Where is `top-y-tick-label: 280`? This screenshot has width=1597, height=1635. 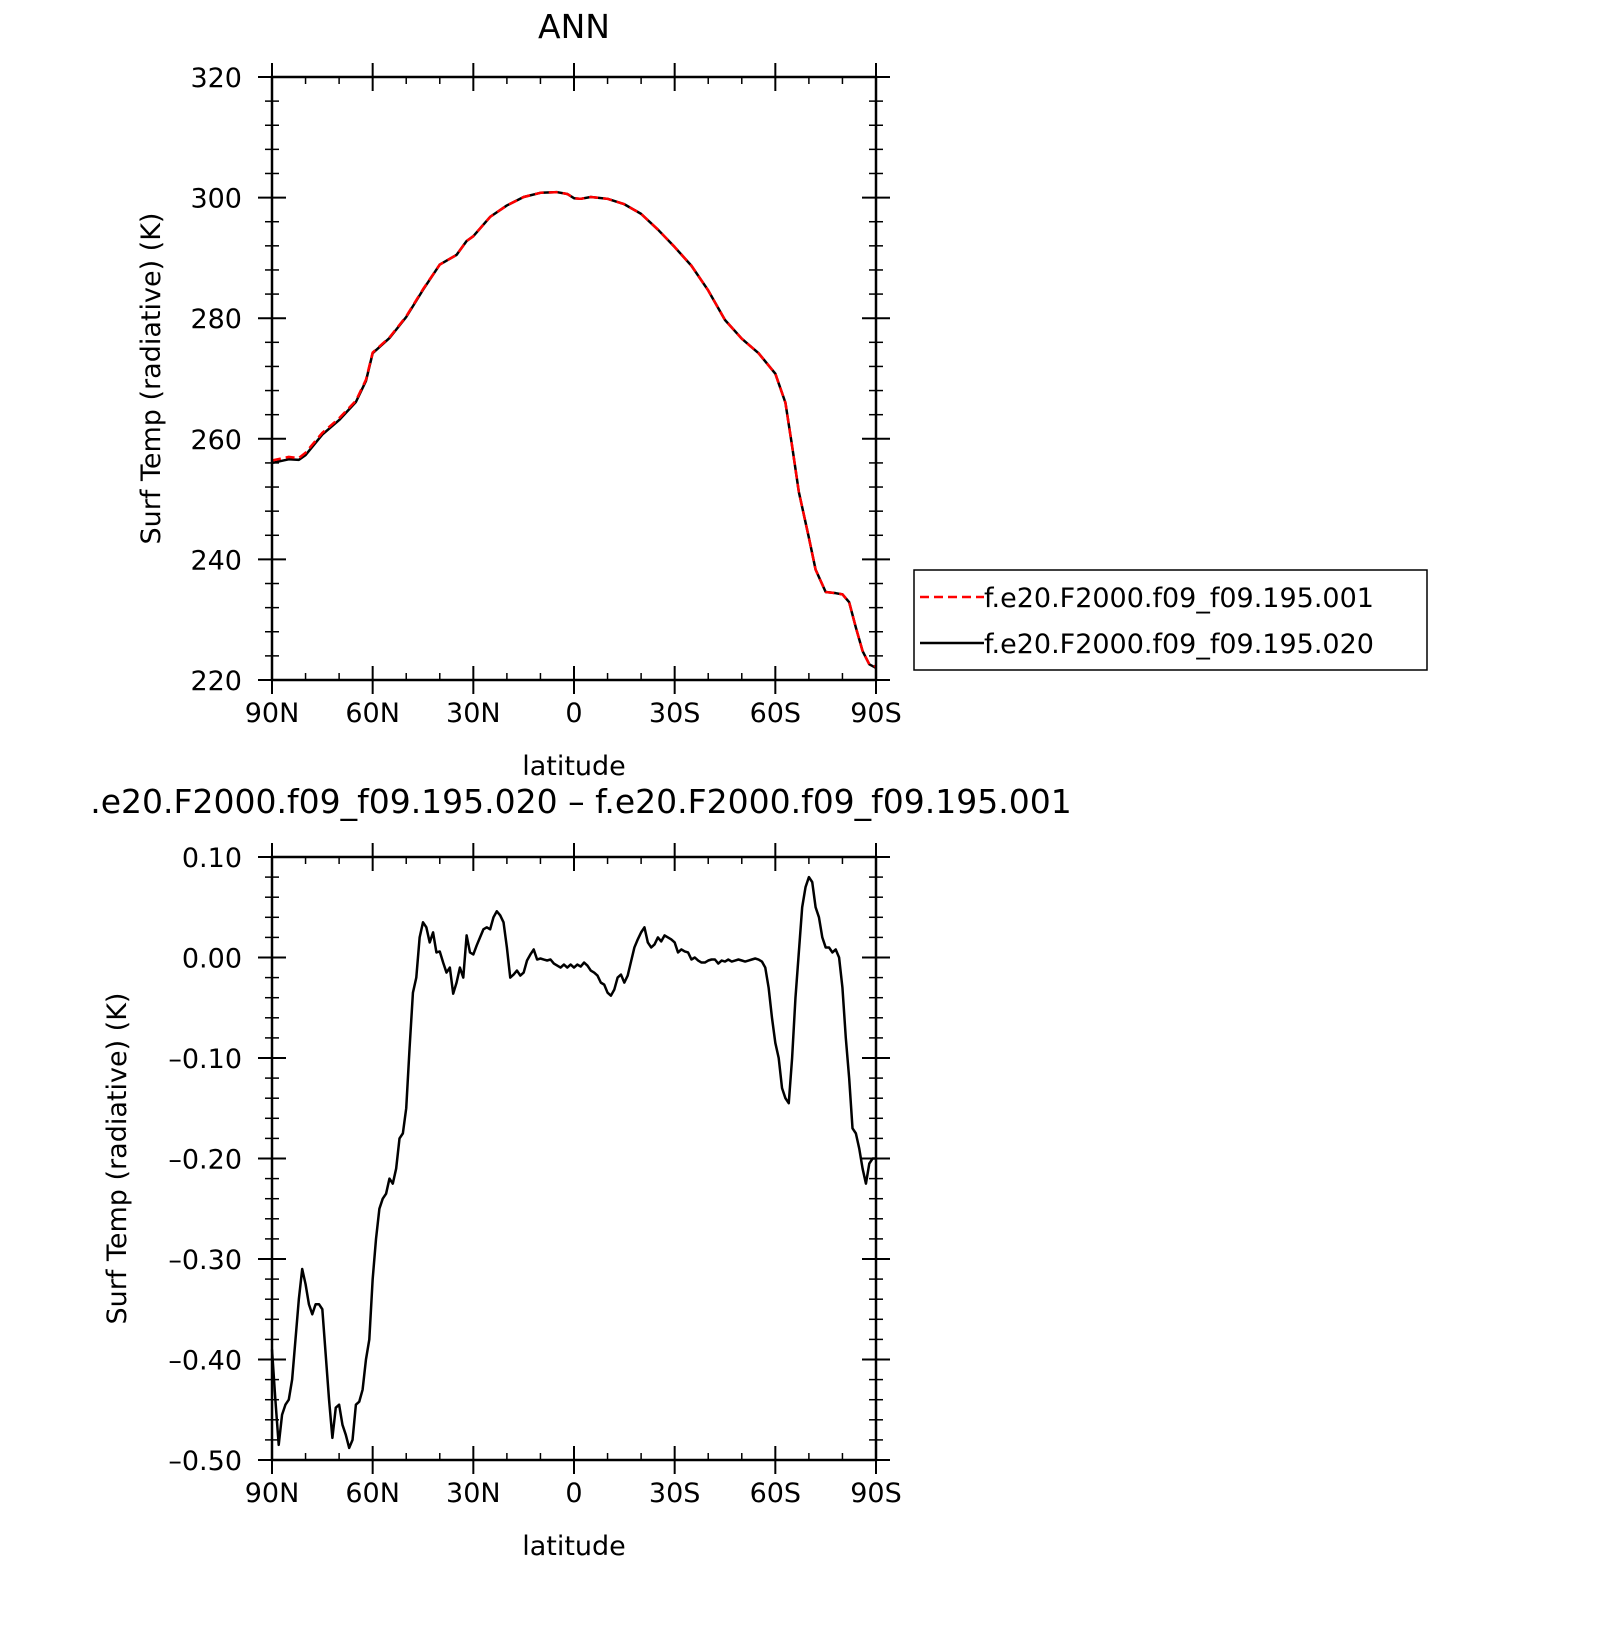 top-y-tick-label: 280 is located at coordinates (216, 319).